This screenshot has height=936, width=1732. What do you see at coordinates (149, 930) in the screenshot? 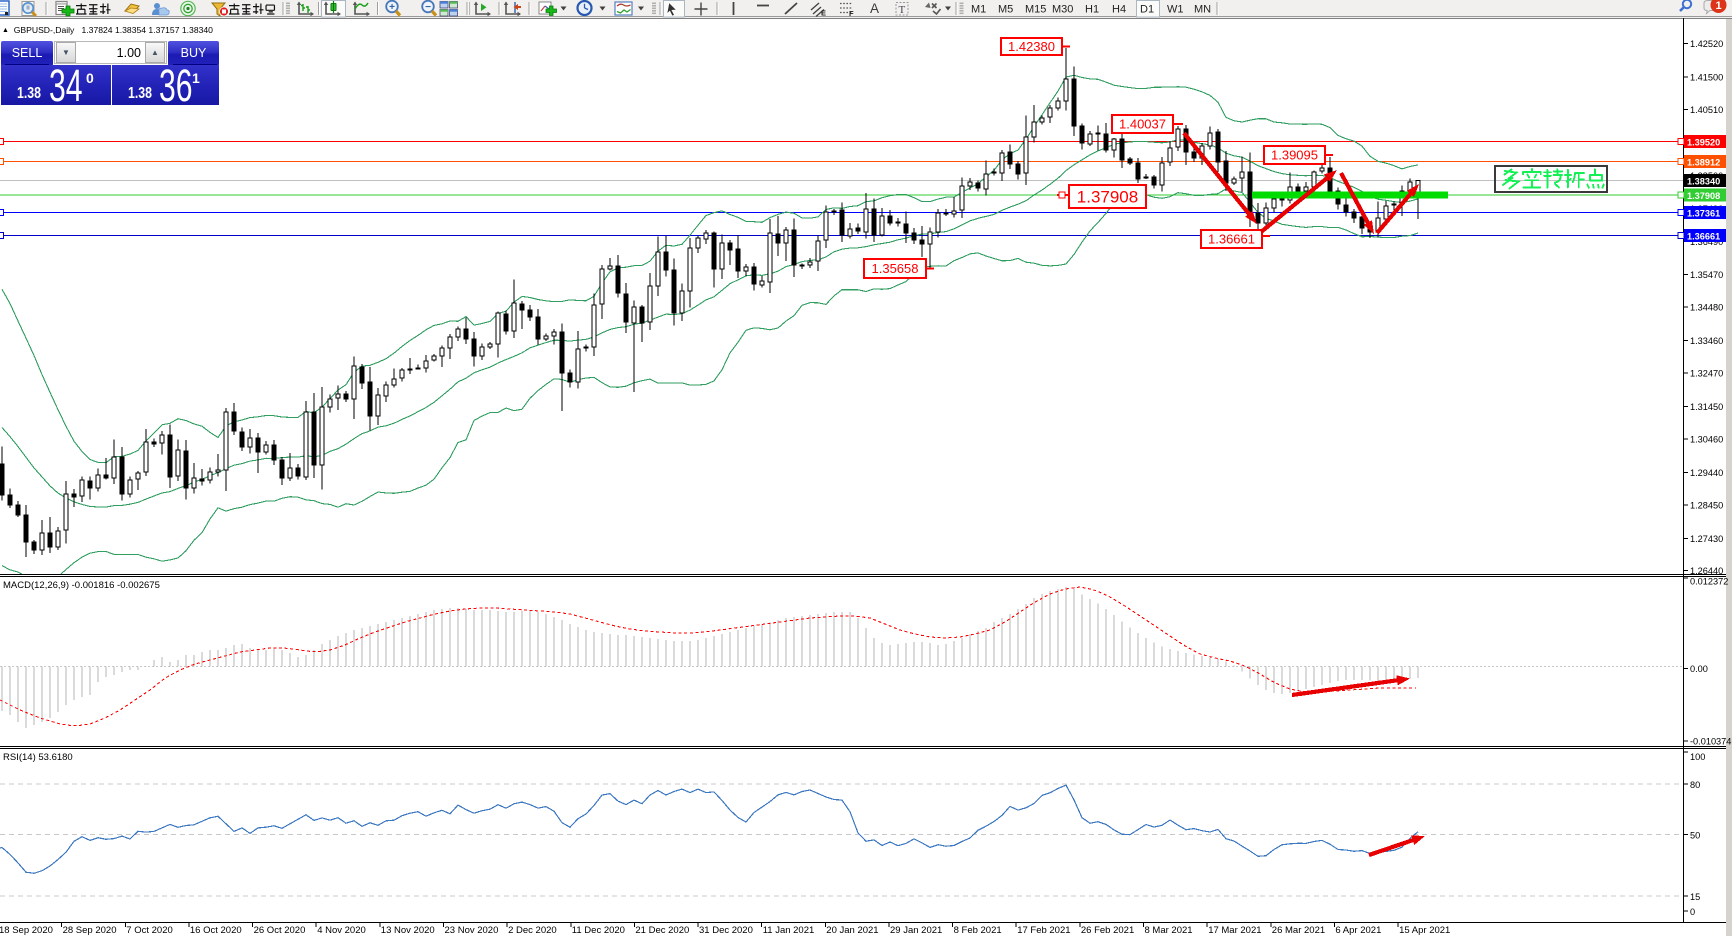
I see `svg-text: 7 Oct 2020` at bounding box center [149, 930].